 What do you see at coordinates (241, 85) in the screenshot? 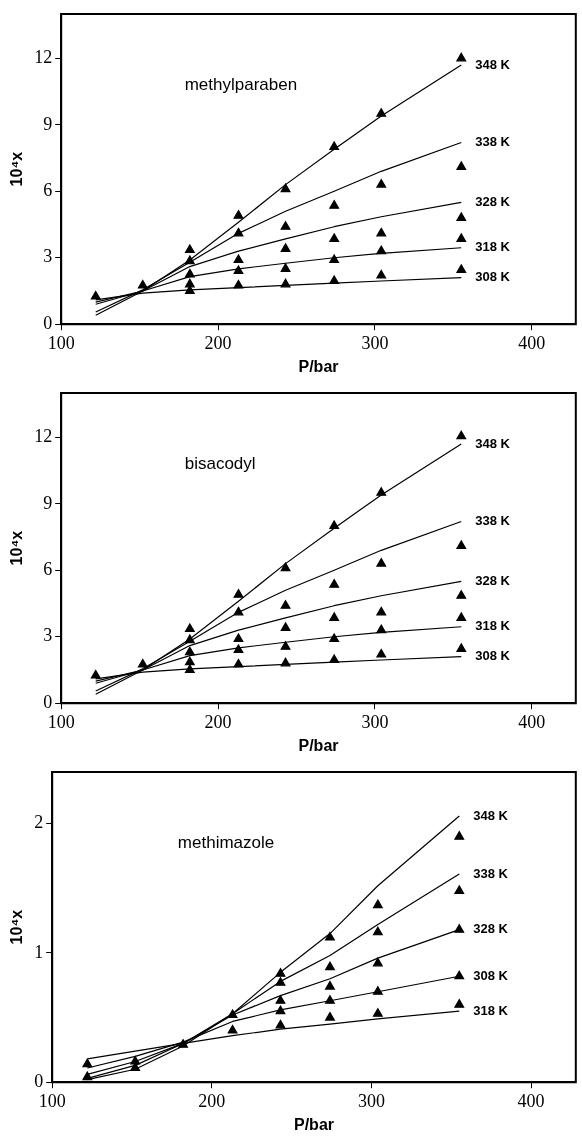
I see `text: methylparaben` at bounding box center [241, 85].